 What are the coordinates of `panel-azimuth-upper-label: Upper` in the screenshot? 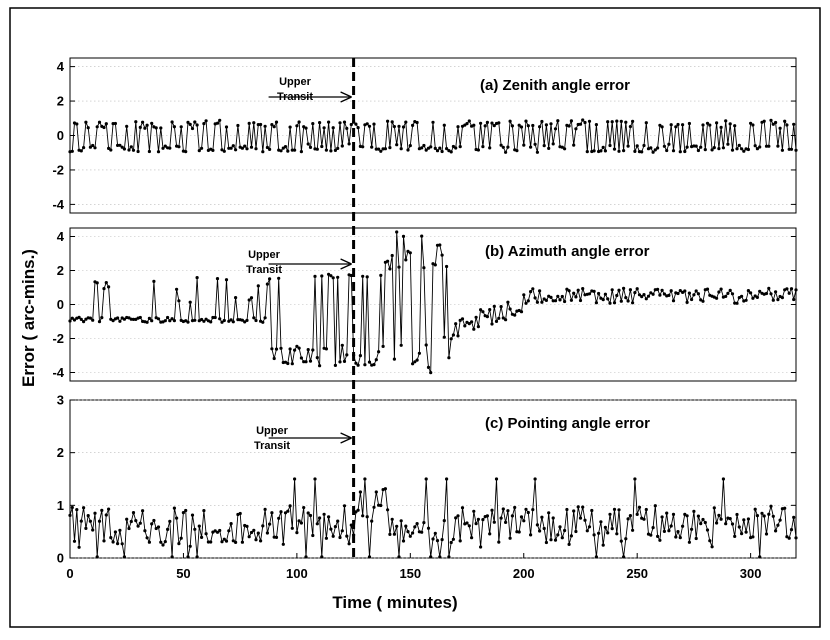 It's located at (264, 255).